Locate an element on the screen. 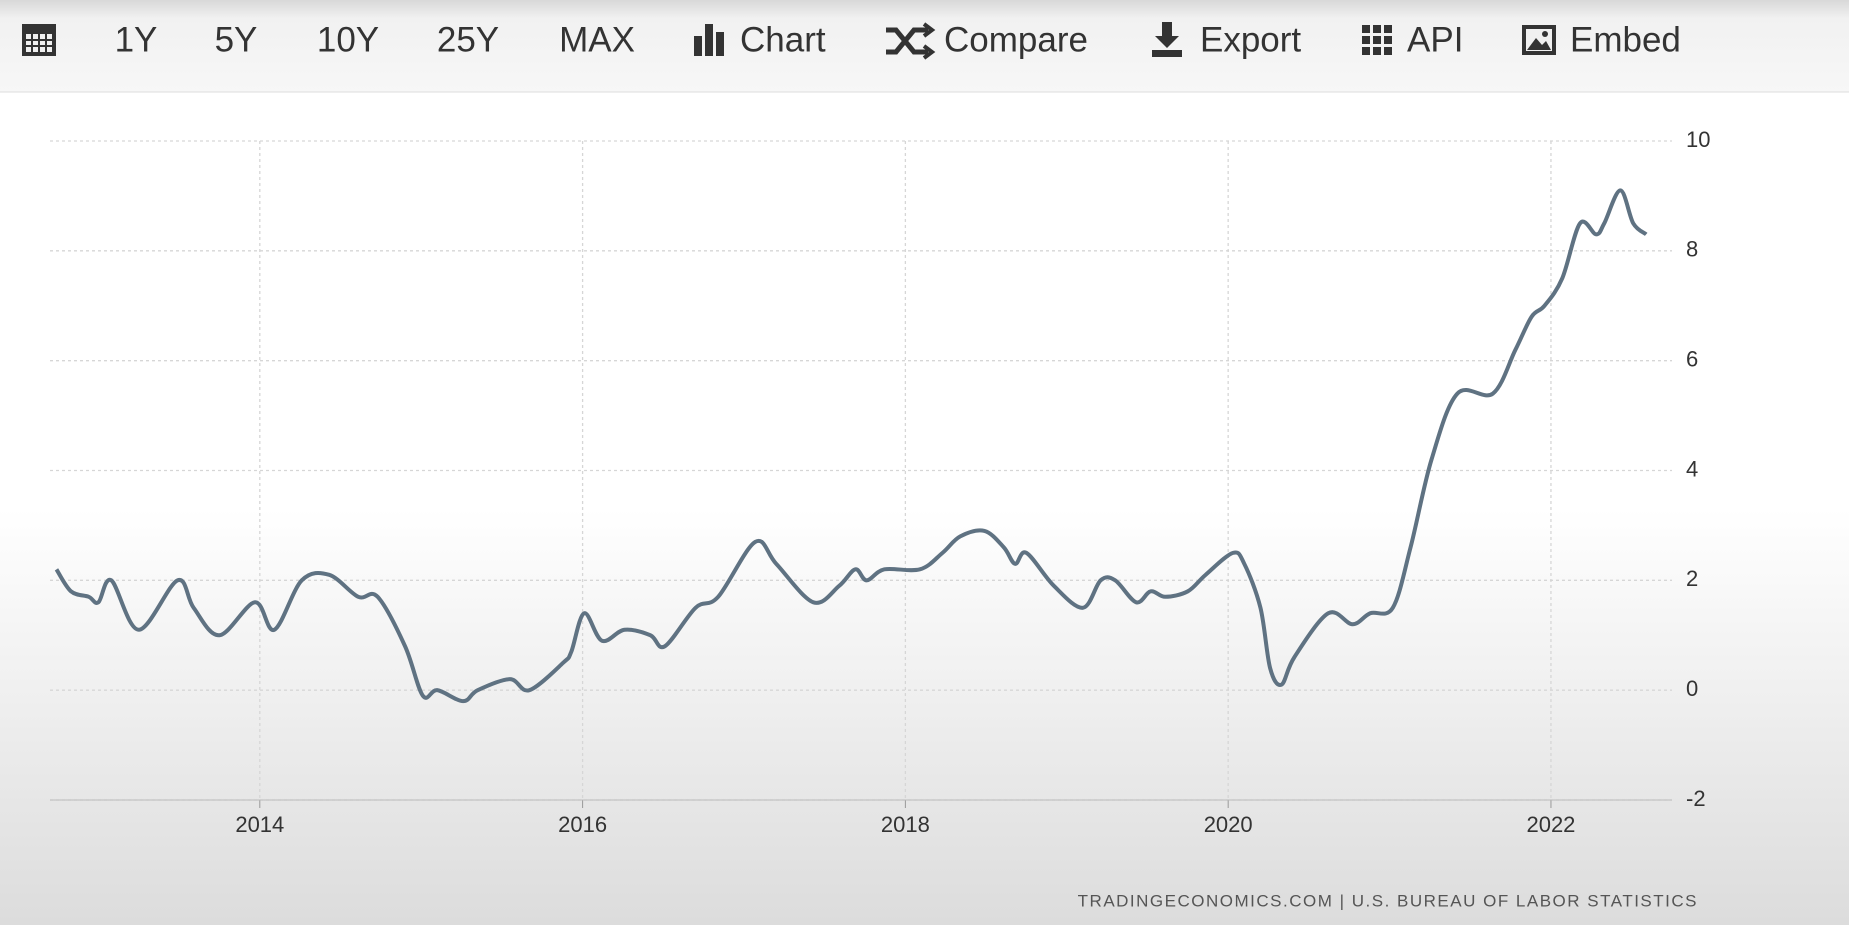  y-tick-label: 0 is located at coordinates (1692, 688).